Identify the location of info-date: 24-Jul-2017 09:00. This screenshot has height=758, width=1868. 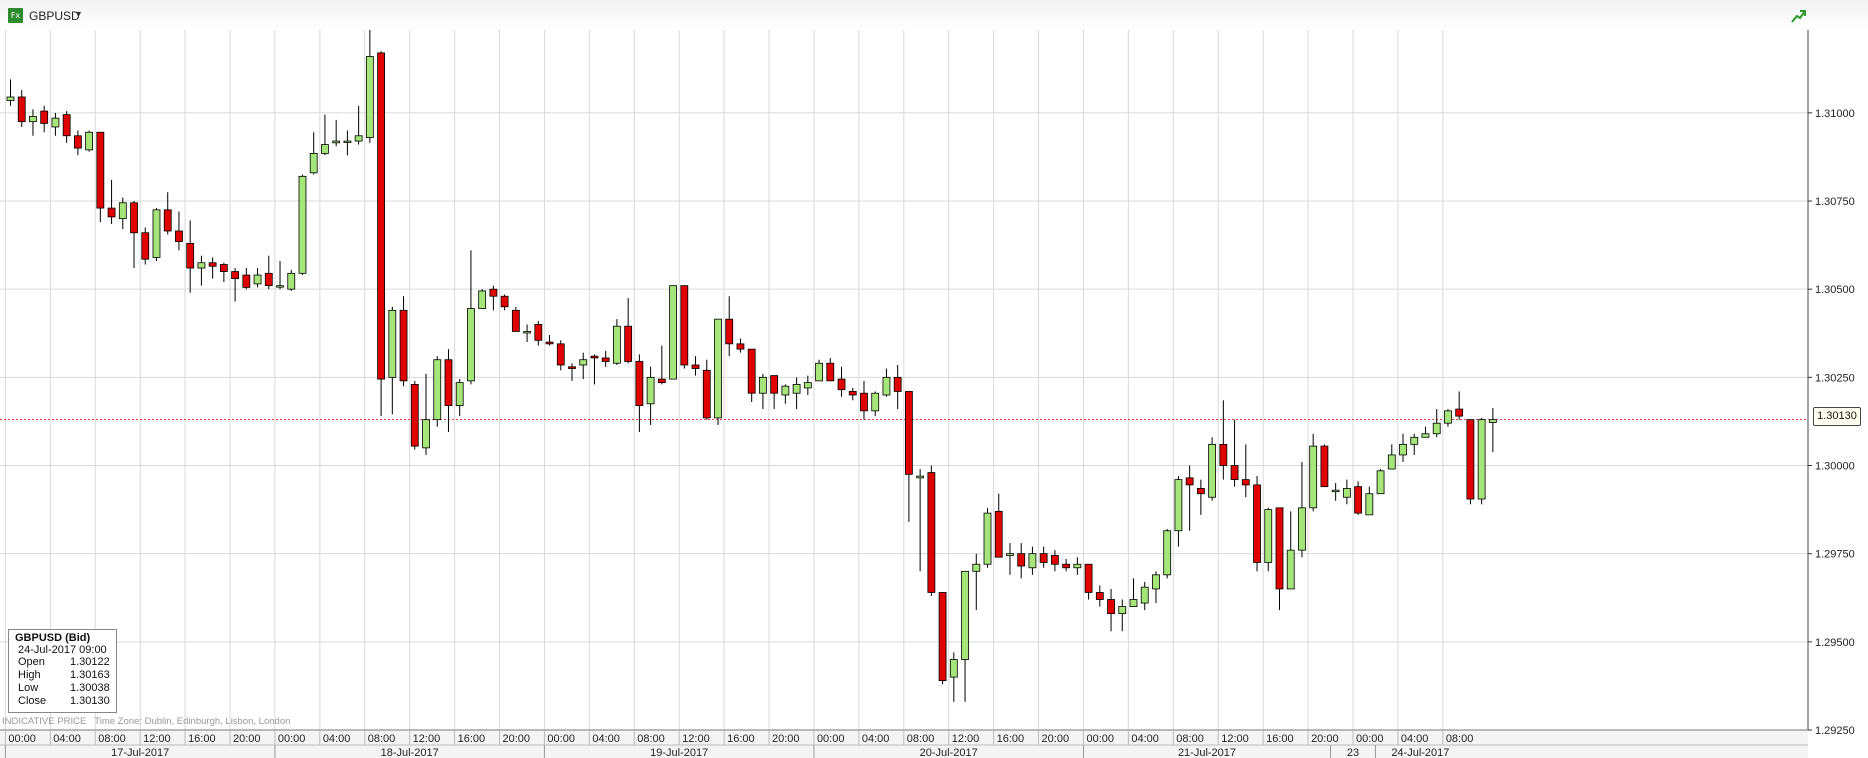
(62, 650).